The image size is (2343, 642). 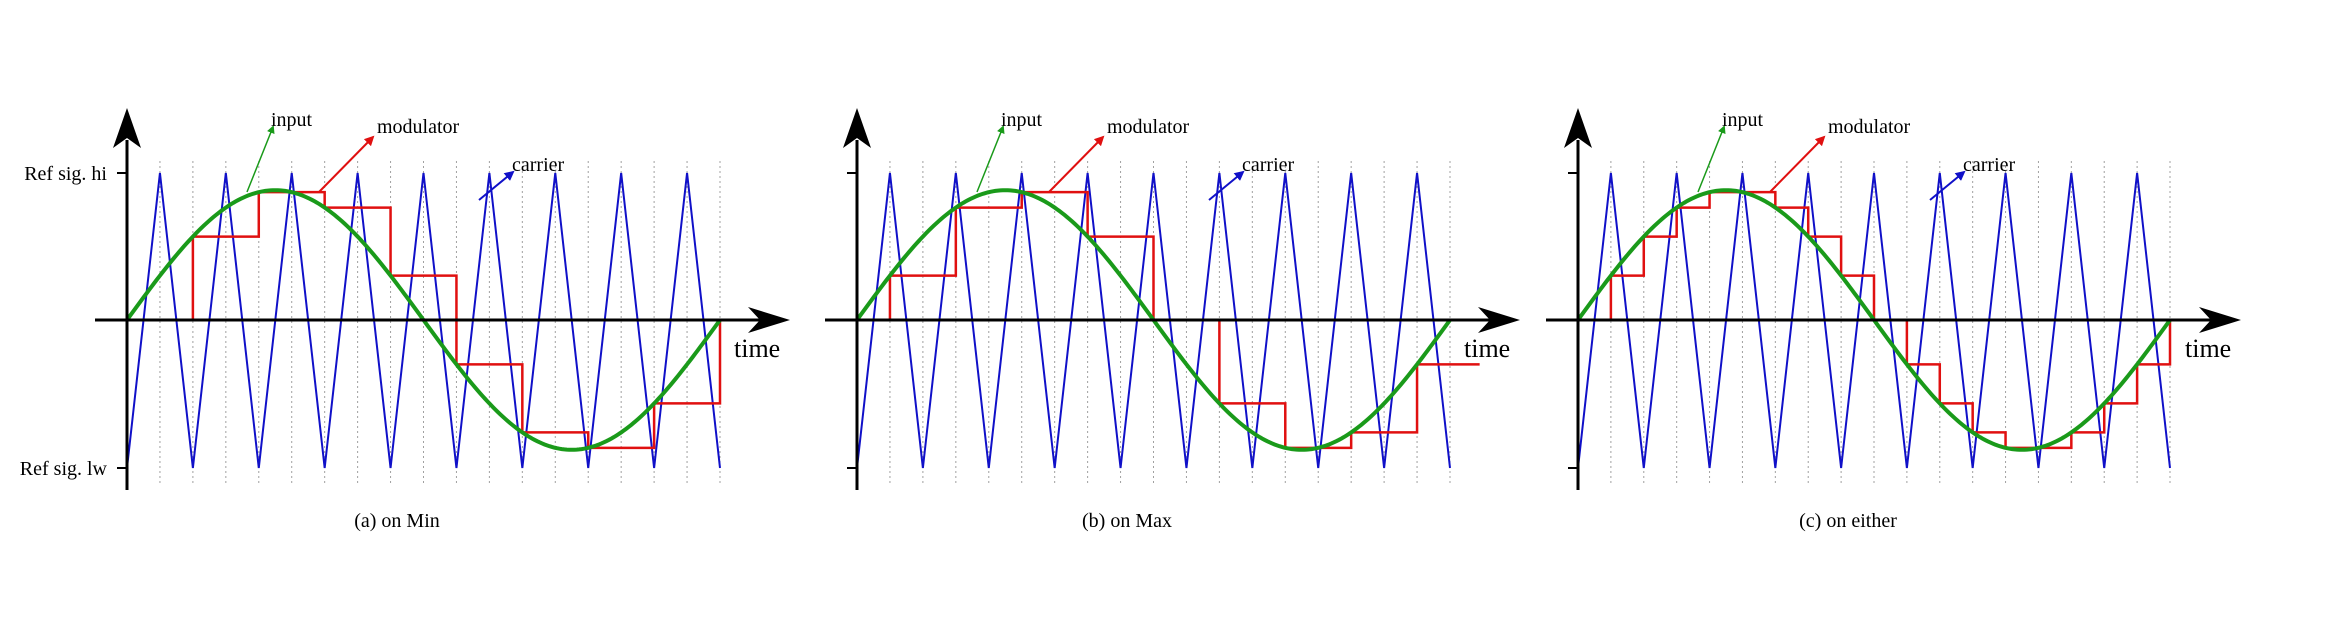 I want to click on panel-caption: (b) on Max, so click(x=1127, y=521).